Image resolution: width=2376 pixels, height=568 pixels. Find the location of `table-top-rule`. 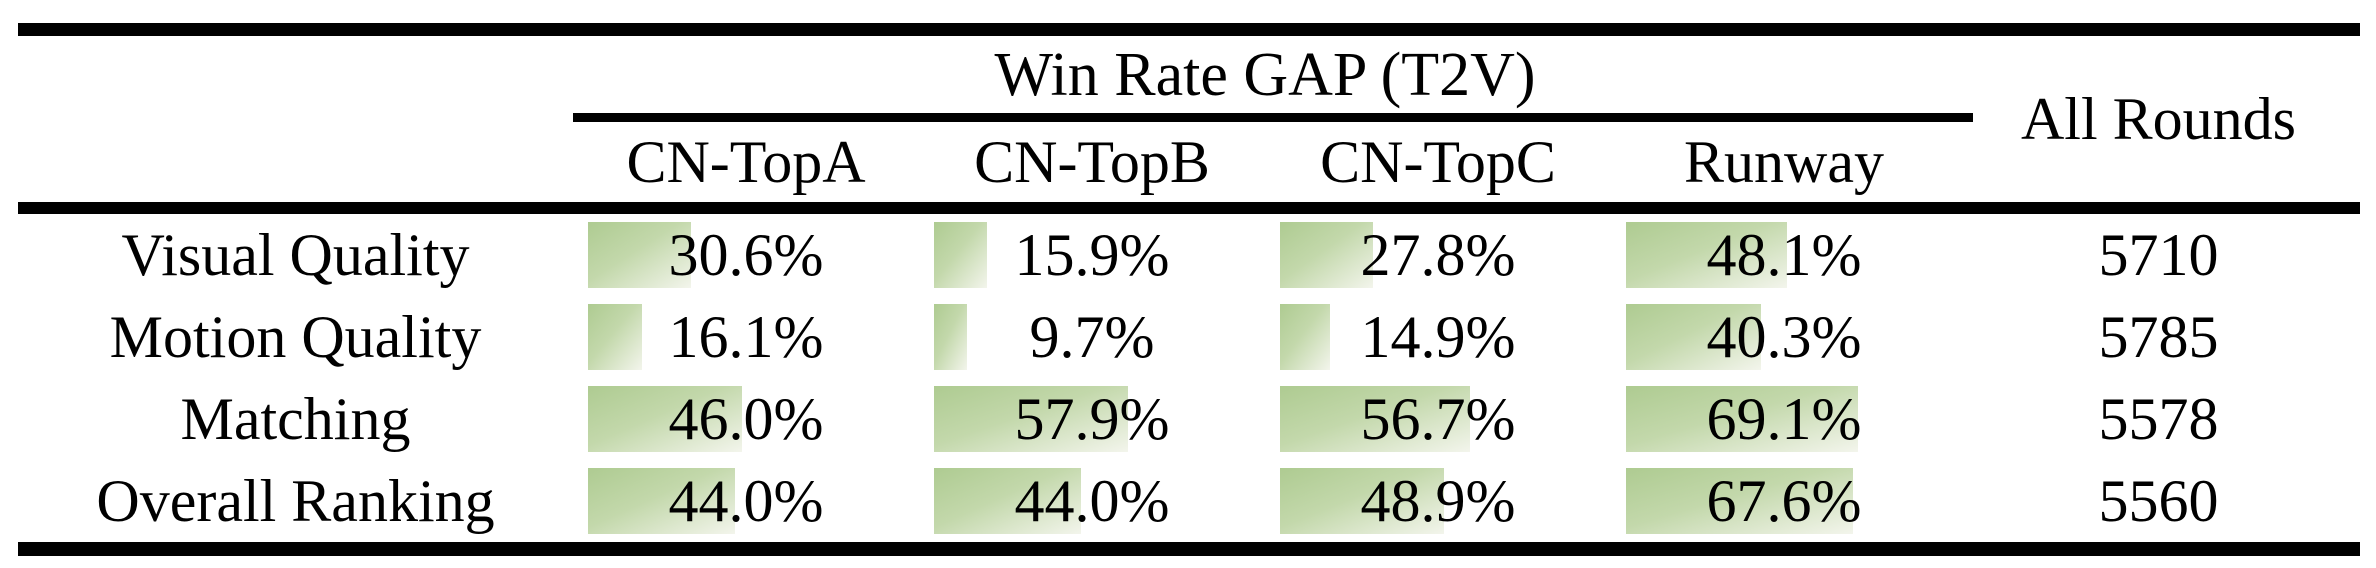

table-top-rule is located at coordinates (1189, 29).